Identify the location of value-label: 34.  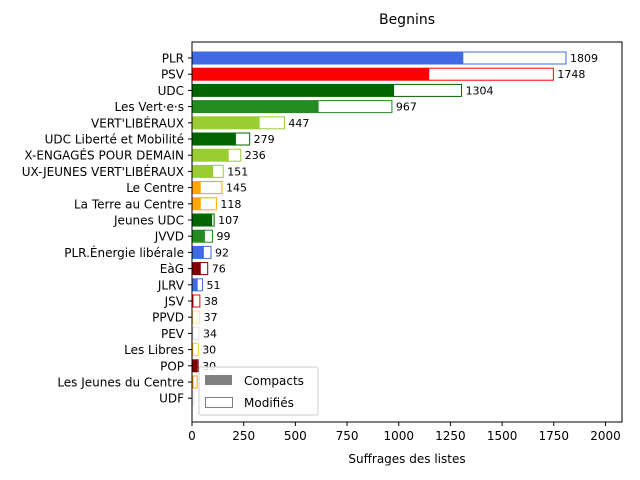
(210, 333).